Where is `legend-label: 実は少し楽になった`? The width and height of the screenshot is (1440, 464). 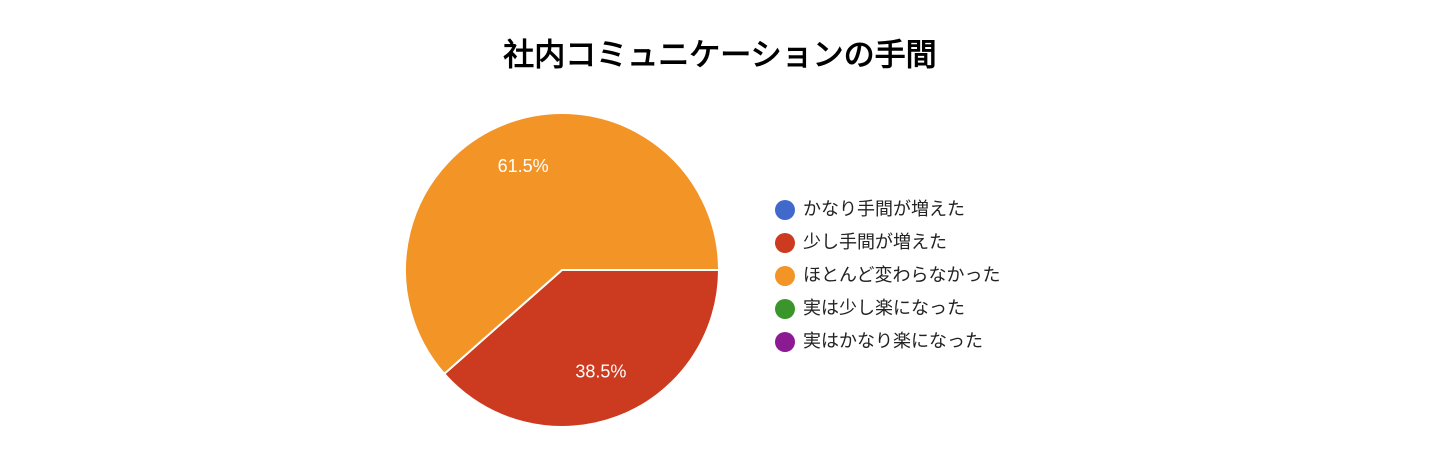
legend-label: 実は少し楽になった is located at coordinates (884, 308).